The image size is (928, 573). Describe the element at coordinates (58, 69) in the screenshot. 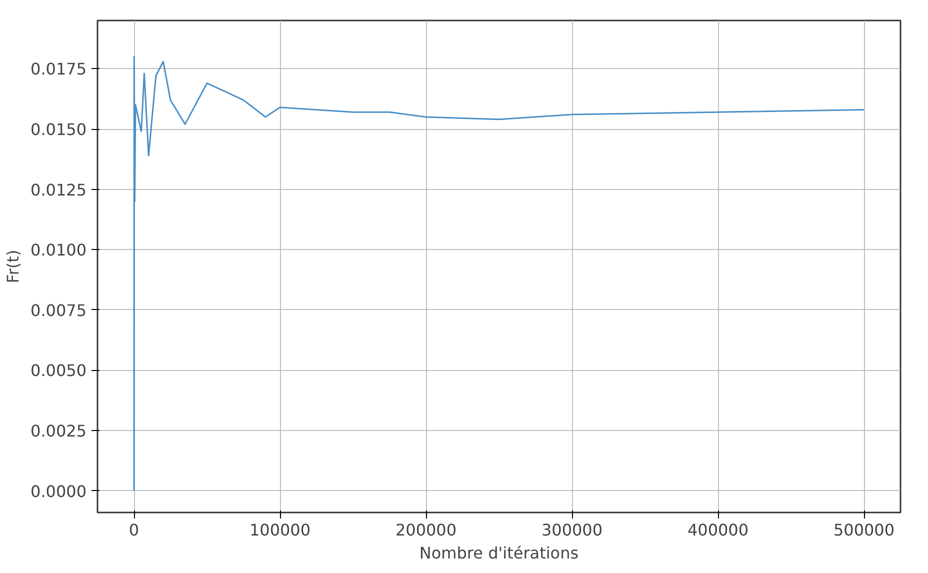

I see `y-tick-label: 0.0175` at that location.